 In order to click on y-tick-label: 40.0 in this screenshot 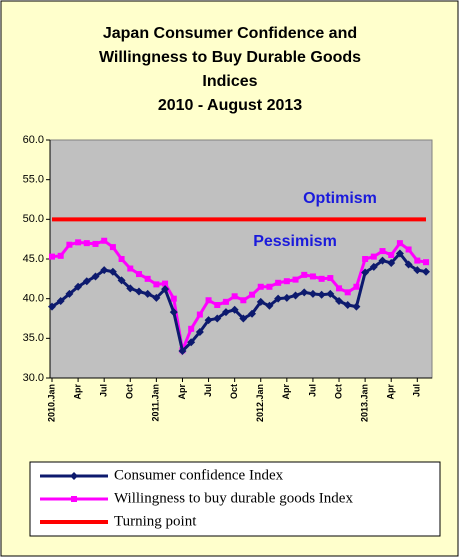, I will do `click(33, 299)`.